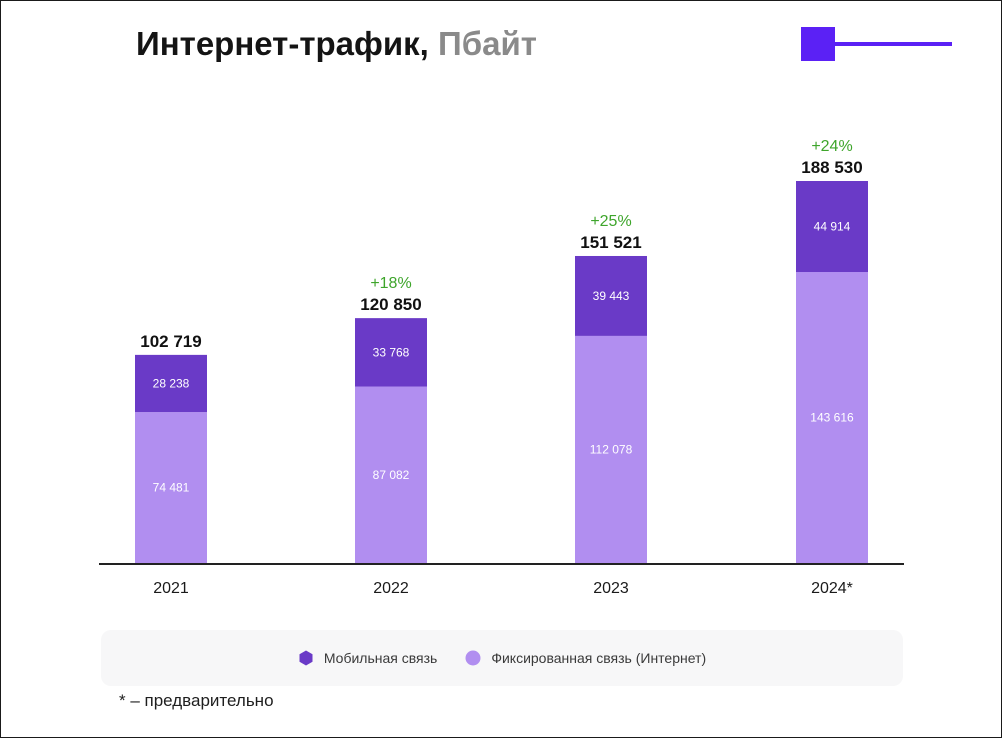 The height and width of the screenshot is (738, 1002). I want to click on value-label-mobile-2: 39 443, so click(611, 296).